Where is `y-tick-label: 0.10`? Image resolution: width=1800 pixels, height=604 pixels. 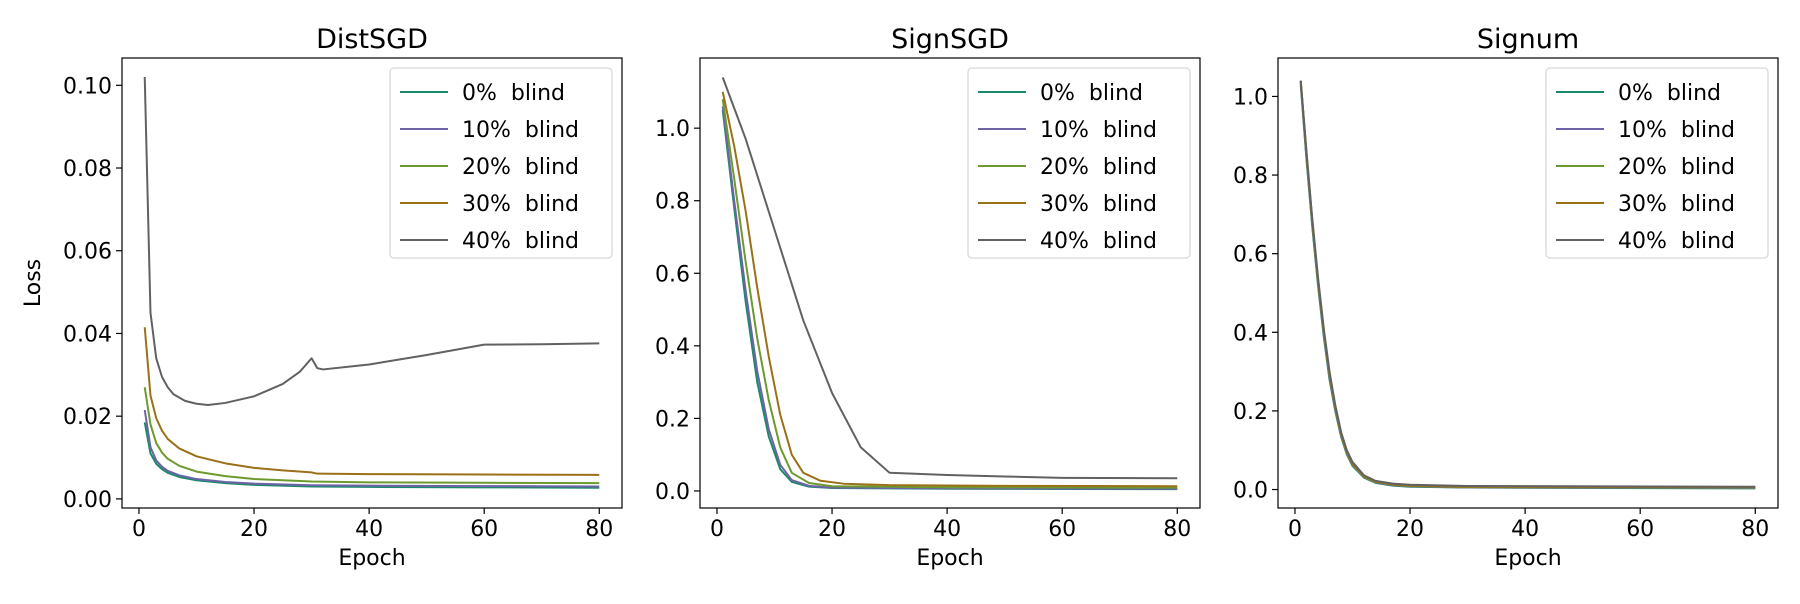 y-tick-label: 0.10 is located at coordinates (87, 86).